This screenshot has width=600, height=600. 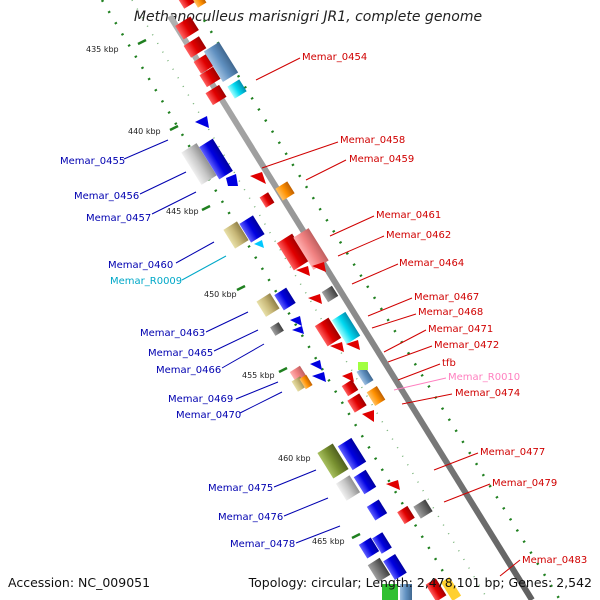 What do you see at coordinates (328, 541) in the screenshot?
I see `kbp-label: 465 kbp` at bounding box center [328, 541].